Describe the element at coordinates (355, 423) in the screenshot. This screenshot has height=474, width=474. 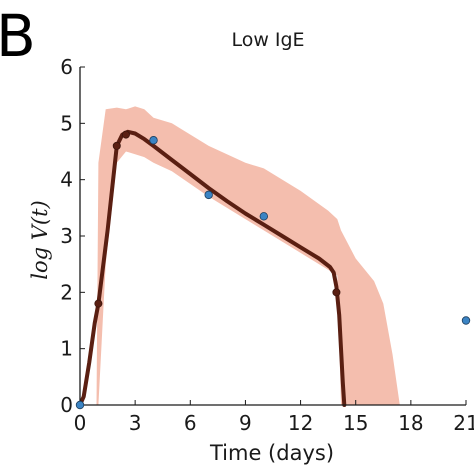
I see `x-tick-label: 15` at that location.